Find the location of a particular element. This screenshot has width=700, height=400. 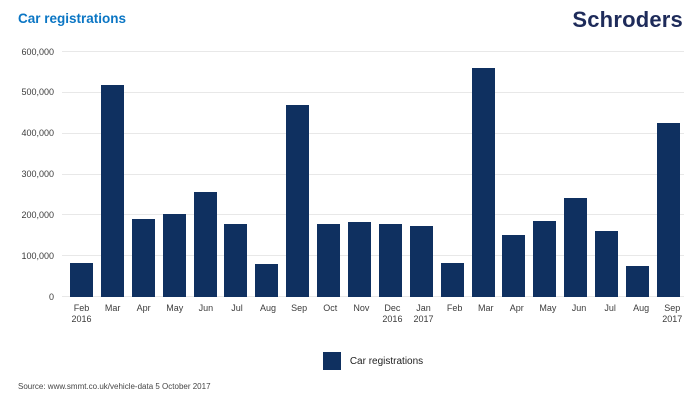

x-tick: Sep is located at coordinates (299, 314).